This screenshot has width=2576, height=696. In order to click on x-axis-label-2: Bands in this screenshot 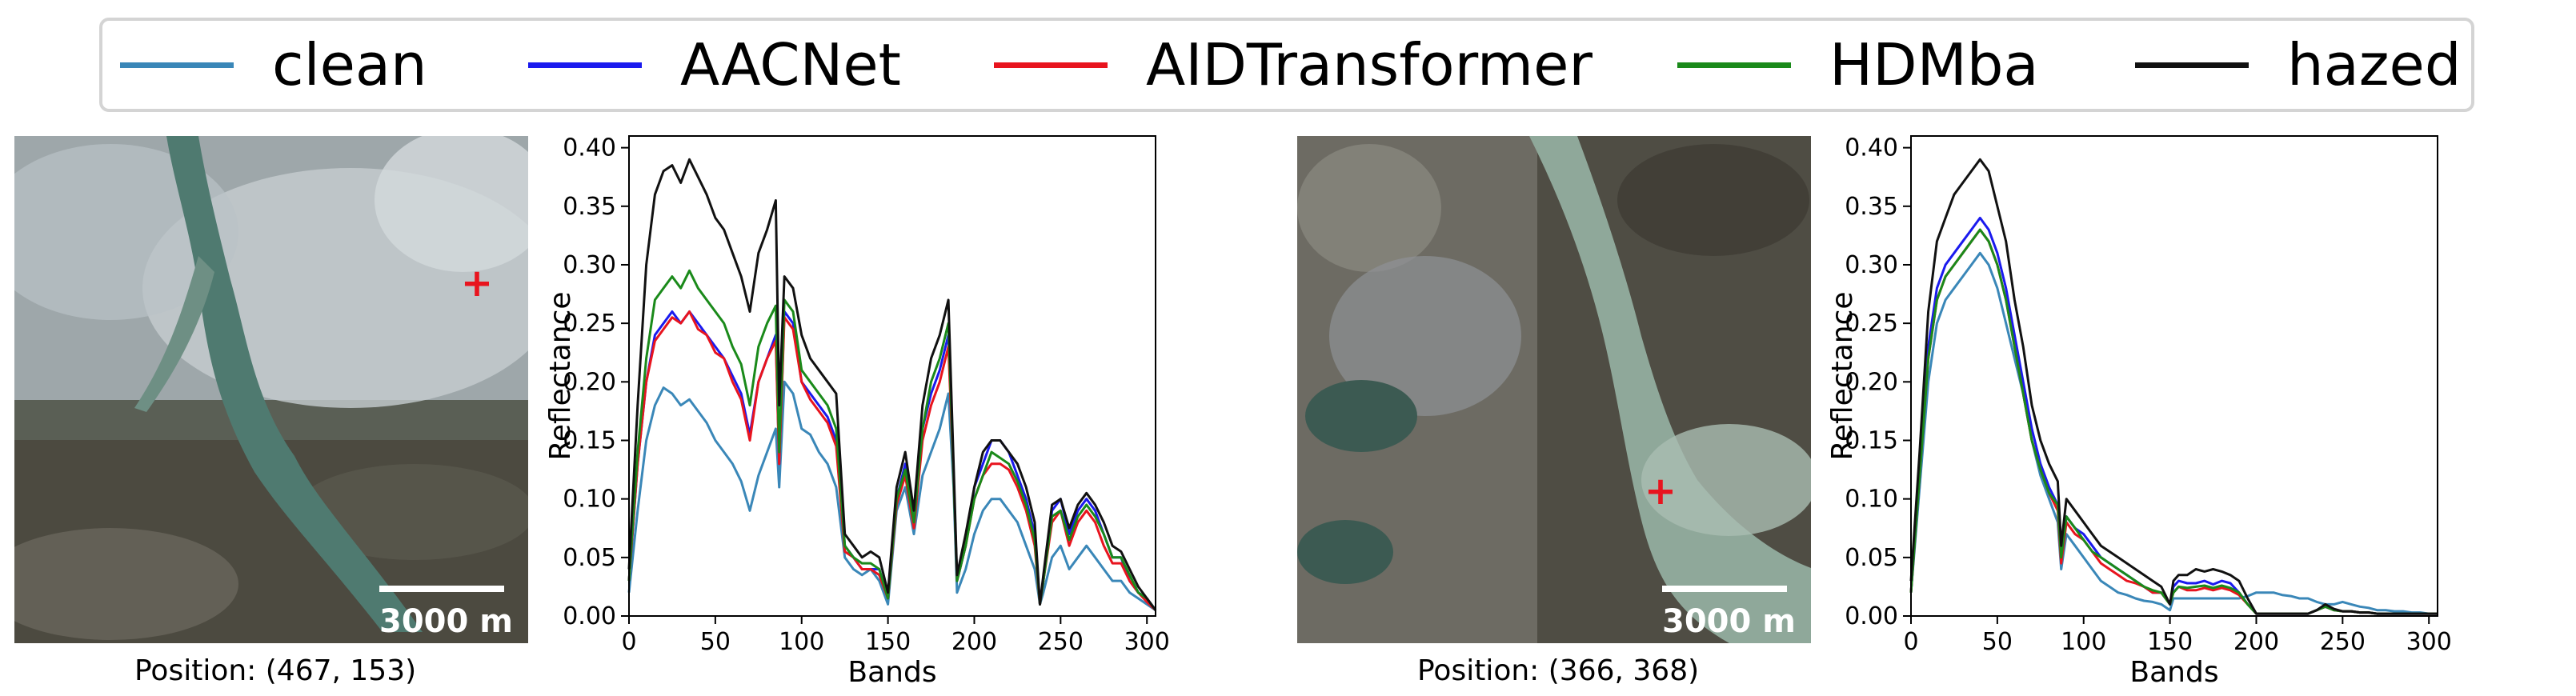, I will do `click(2173, 672)`.